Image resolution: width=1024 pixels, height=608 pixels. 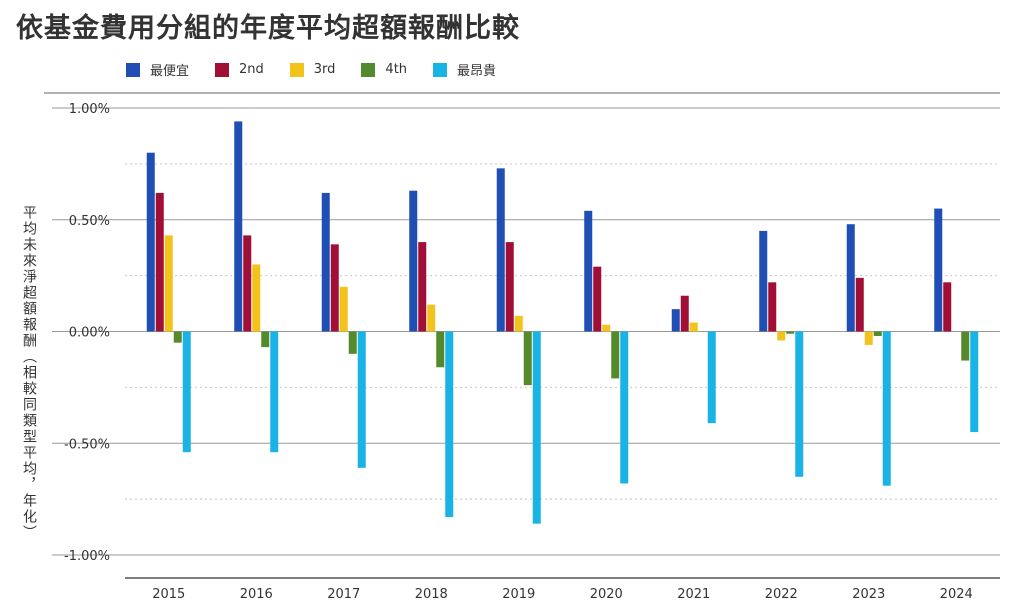 What do you see at coordinates (431, 594) in the screenshot?
I see `x-tick-label: 2018` at bounding box center [431, 594].